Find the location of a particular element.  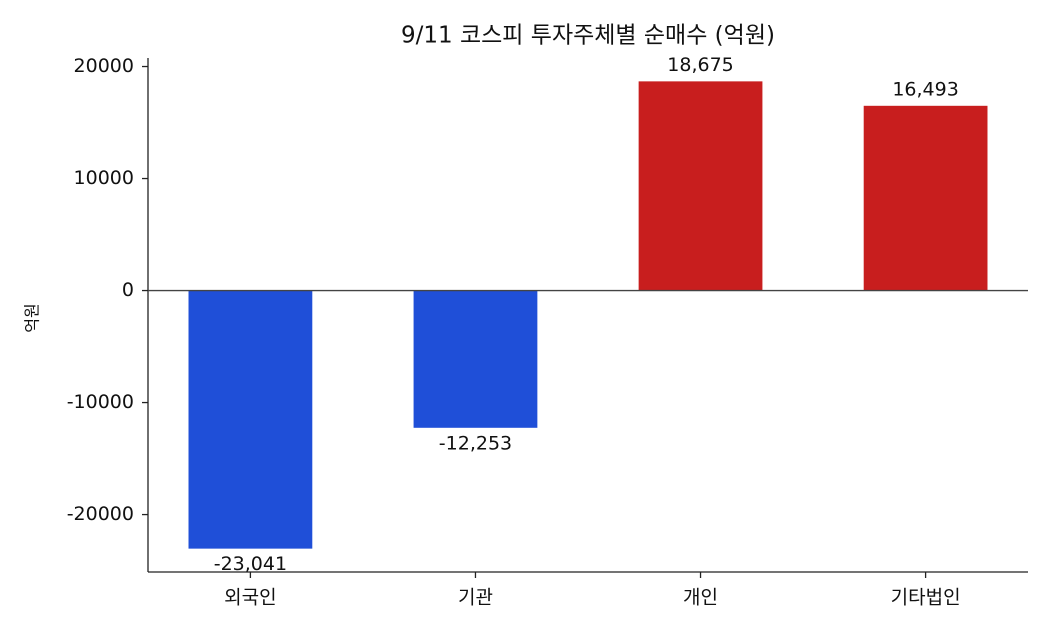

value-label: -23,041 is located at coordinates (250, 564).